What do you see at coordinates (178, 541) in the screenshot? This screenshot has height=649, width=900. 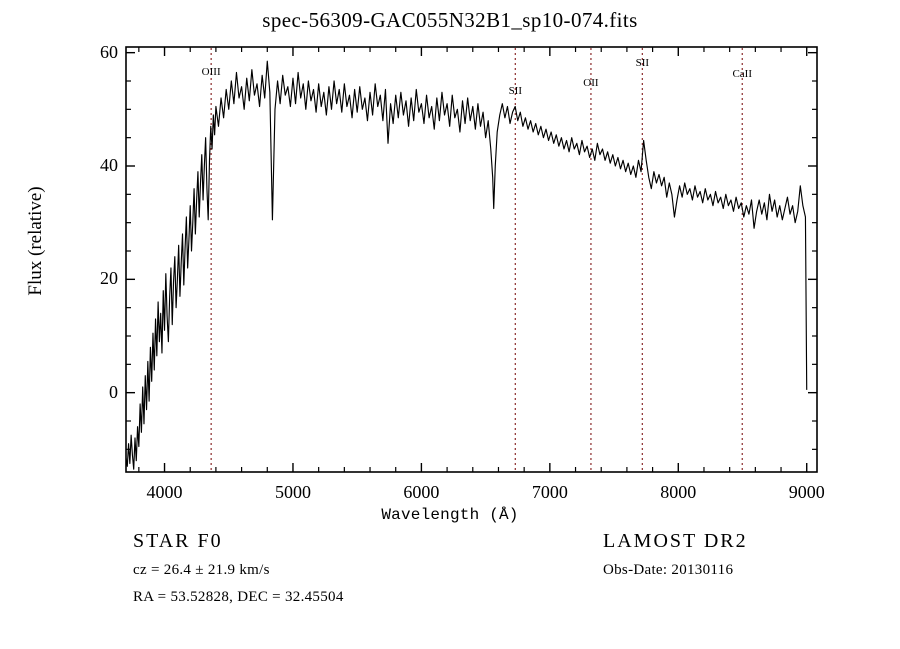 I see `object-type-label: STAR F0` at bounding box center [178, 541].